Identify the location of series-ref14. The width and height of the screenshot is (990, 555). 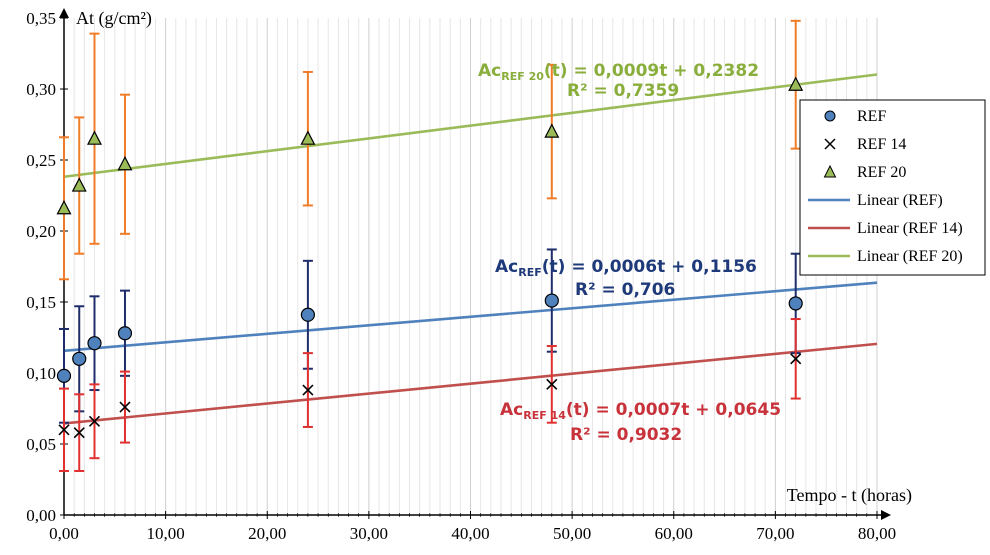
(430, 396).